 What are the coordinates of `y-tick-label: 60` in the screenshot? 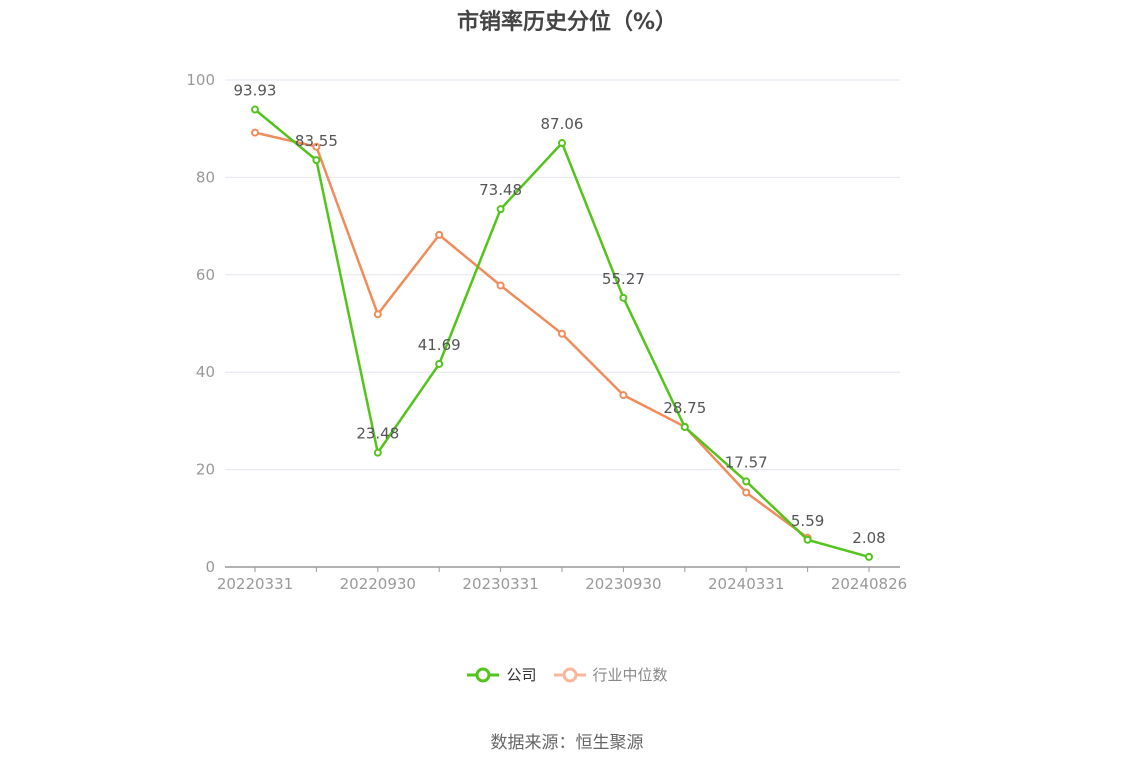 It's located at (205, 275).